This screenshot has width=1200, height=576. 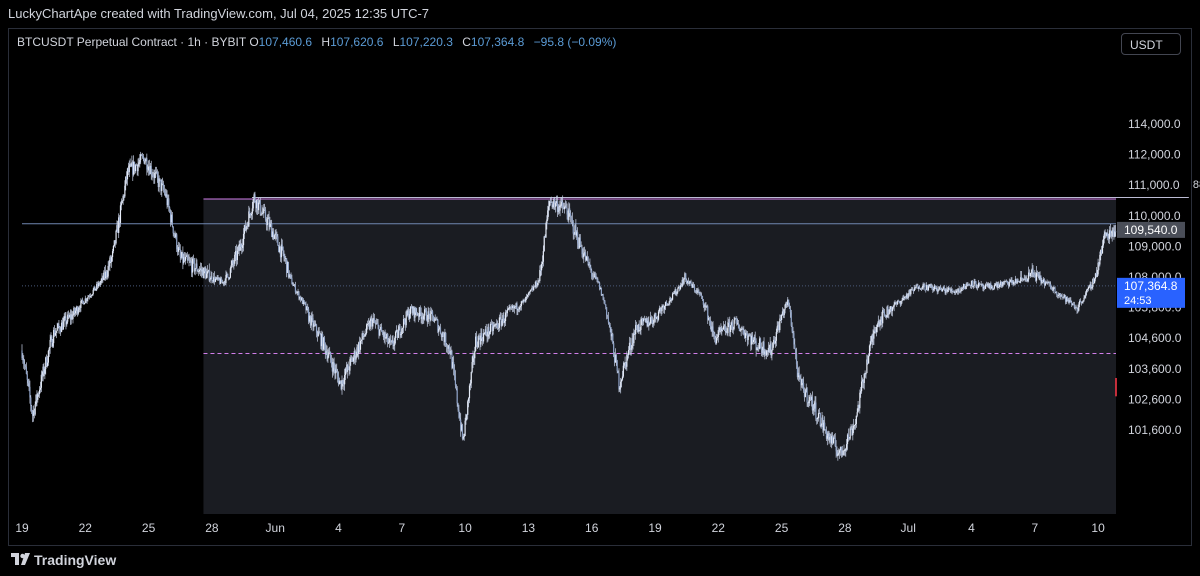 What do you see at coordinates (1151, 44) in the screenshot?
I see `currency-unit-button: USDT` at bounding box center [1151, 44].